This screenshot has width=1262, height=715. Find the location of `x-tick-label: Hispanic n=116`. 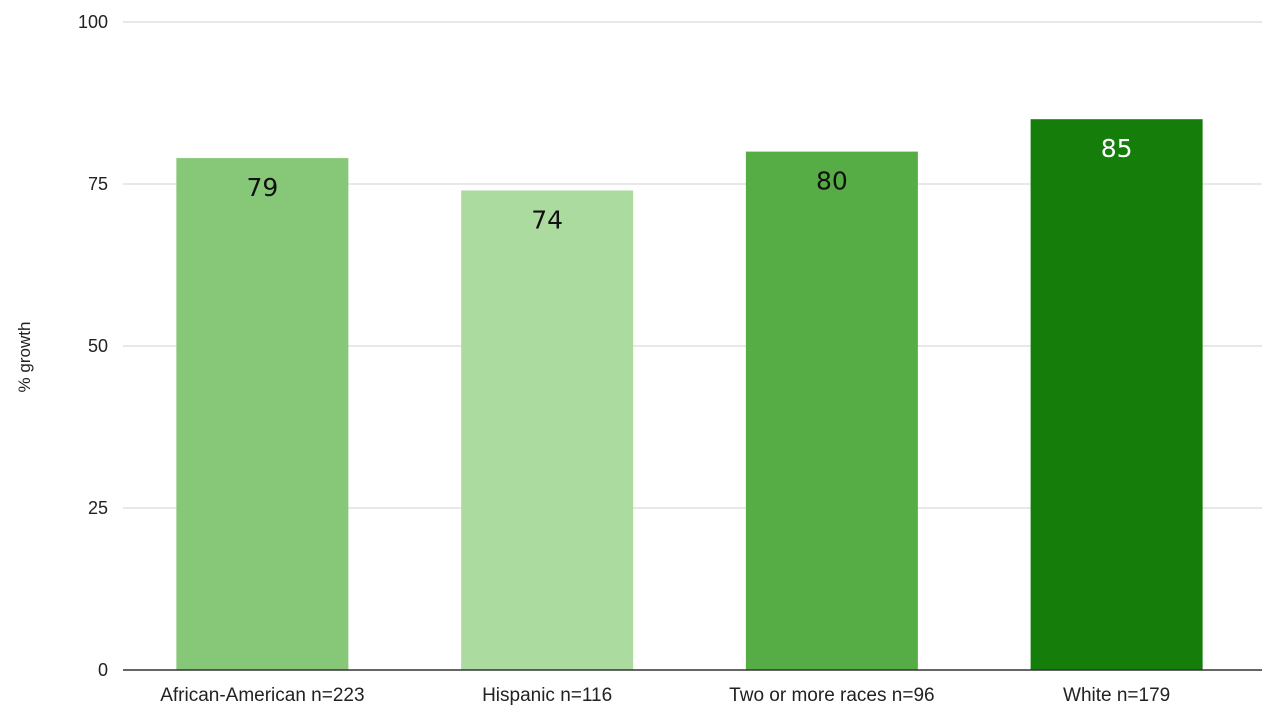

x-tick-label: Hispanic n=116 is located at coordinates (547, 695).